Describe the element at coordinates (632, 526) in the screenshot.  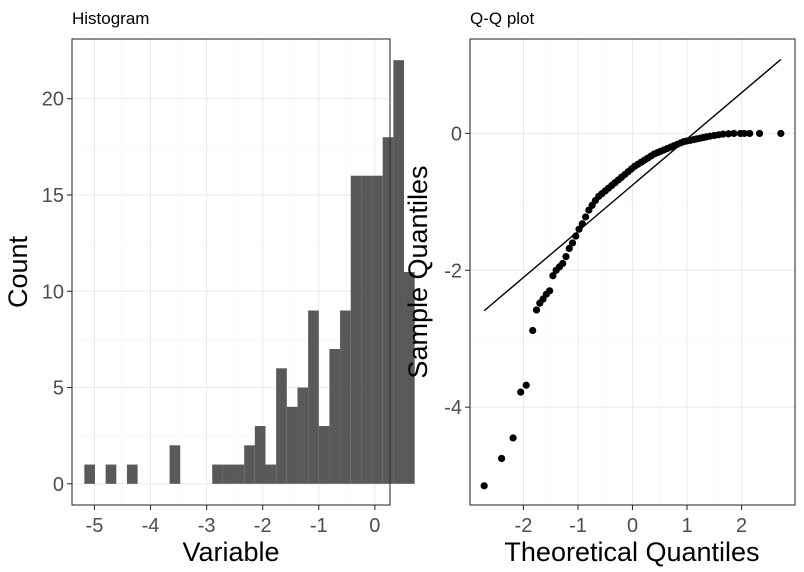
I see `qq-x-tick-label: 0` at that location.